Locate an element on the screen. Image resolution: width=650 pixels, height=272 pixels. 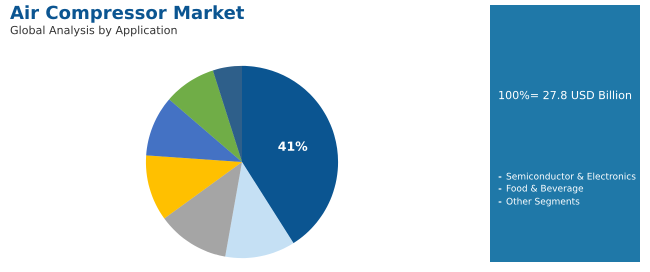
text: Semiconductor & Electronics is located at coordinates (571, 176).